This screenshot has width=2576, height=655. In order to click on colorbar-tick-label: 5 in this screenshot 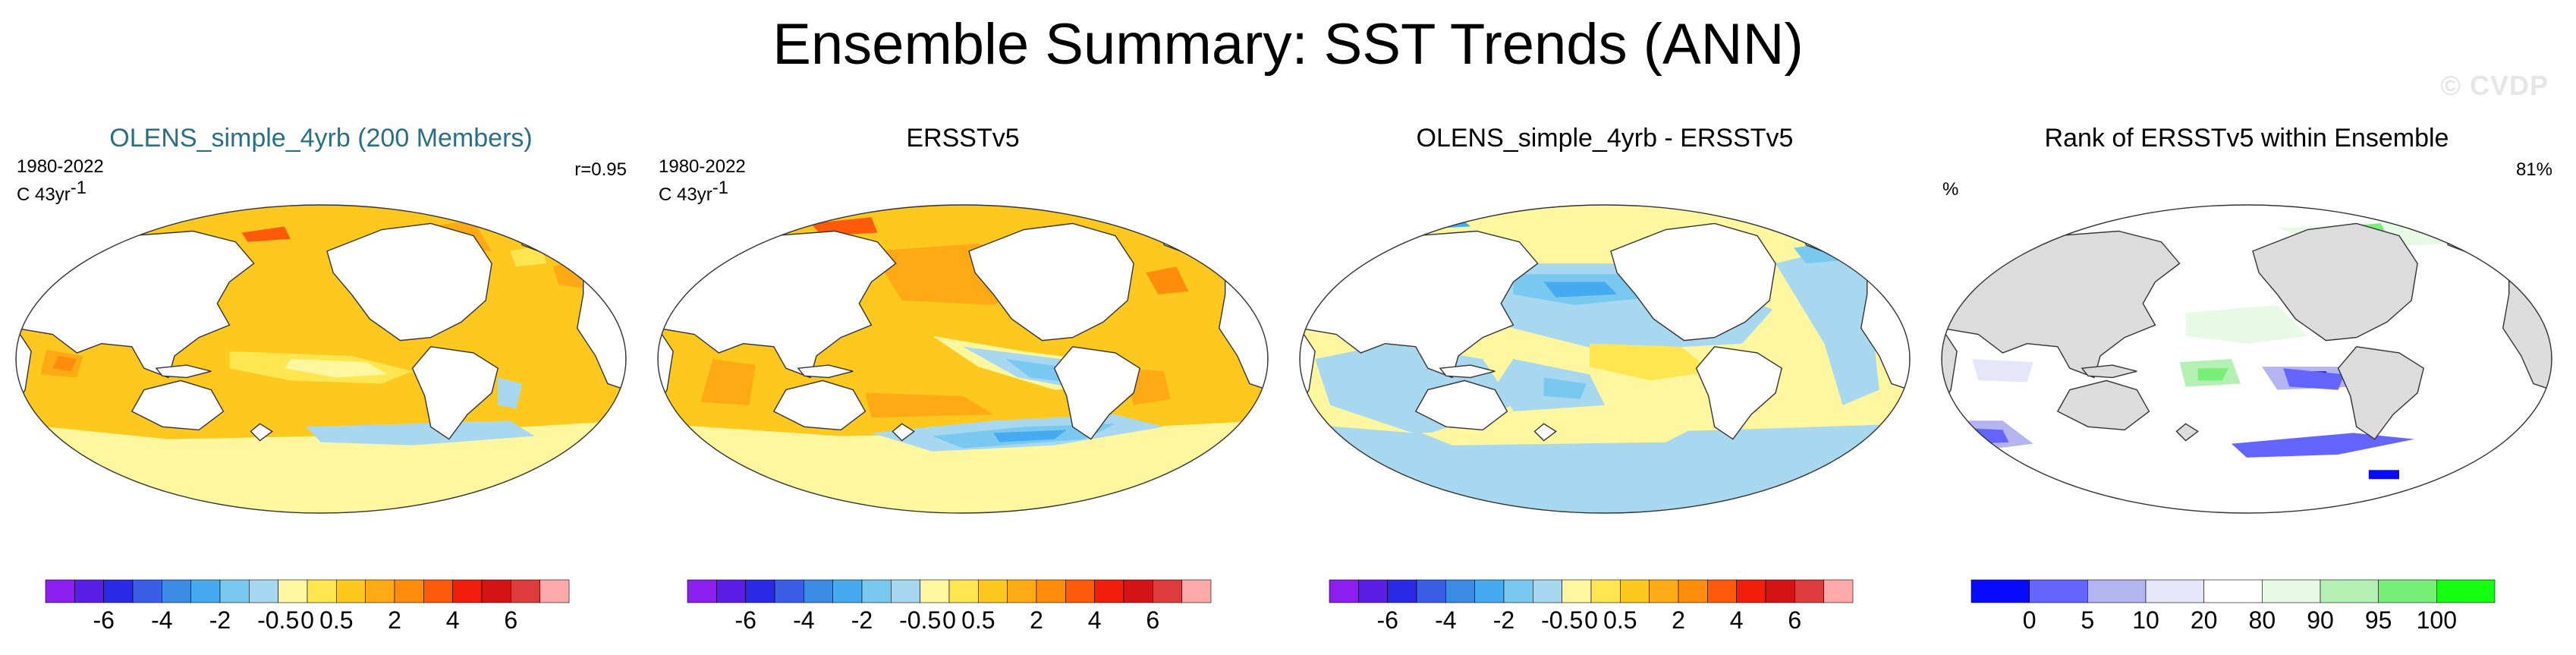, I will do `click(2087, 620)`.